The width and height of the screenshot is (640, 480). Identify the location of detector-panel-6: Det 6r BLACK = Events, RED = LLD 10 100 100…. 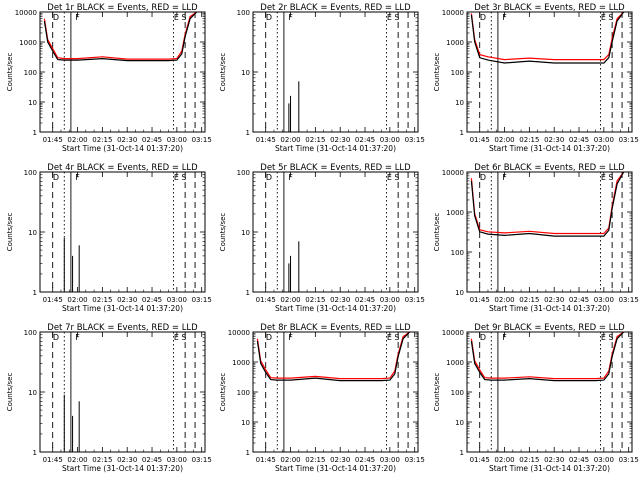
(536, 238).